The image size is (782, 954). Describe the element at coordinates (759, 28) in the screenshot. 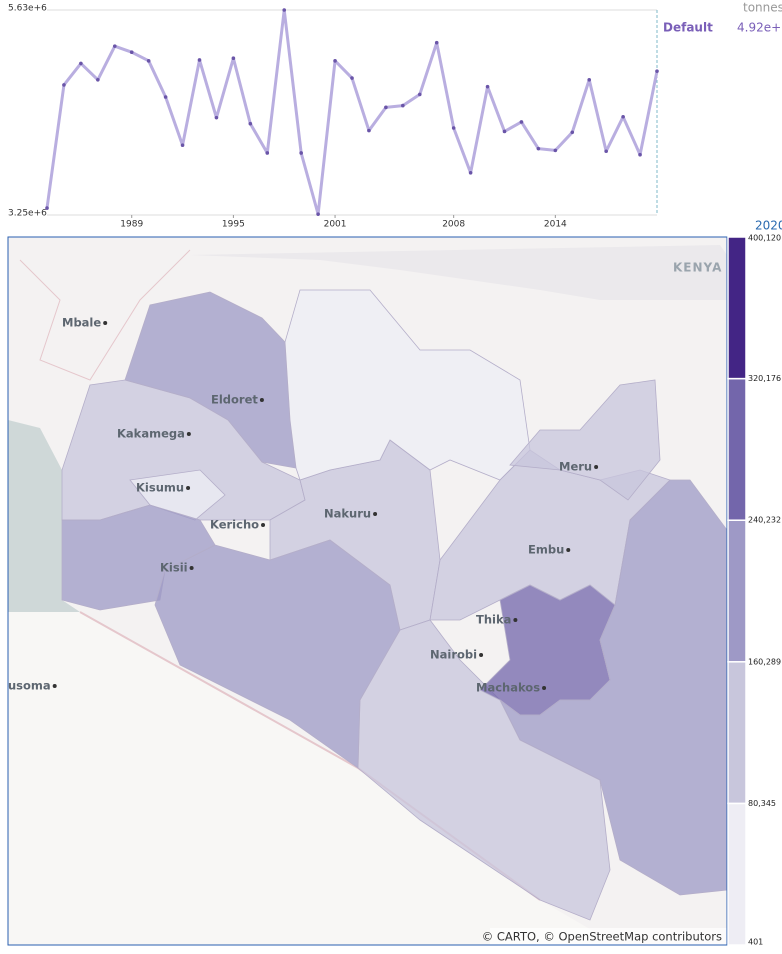

I see `readout-value: 4.92e+6` at that location.